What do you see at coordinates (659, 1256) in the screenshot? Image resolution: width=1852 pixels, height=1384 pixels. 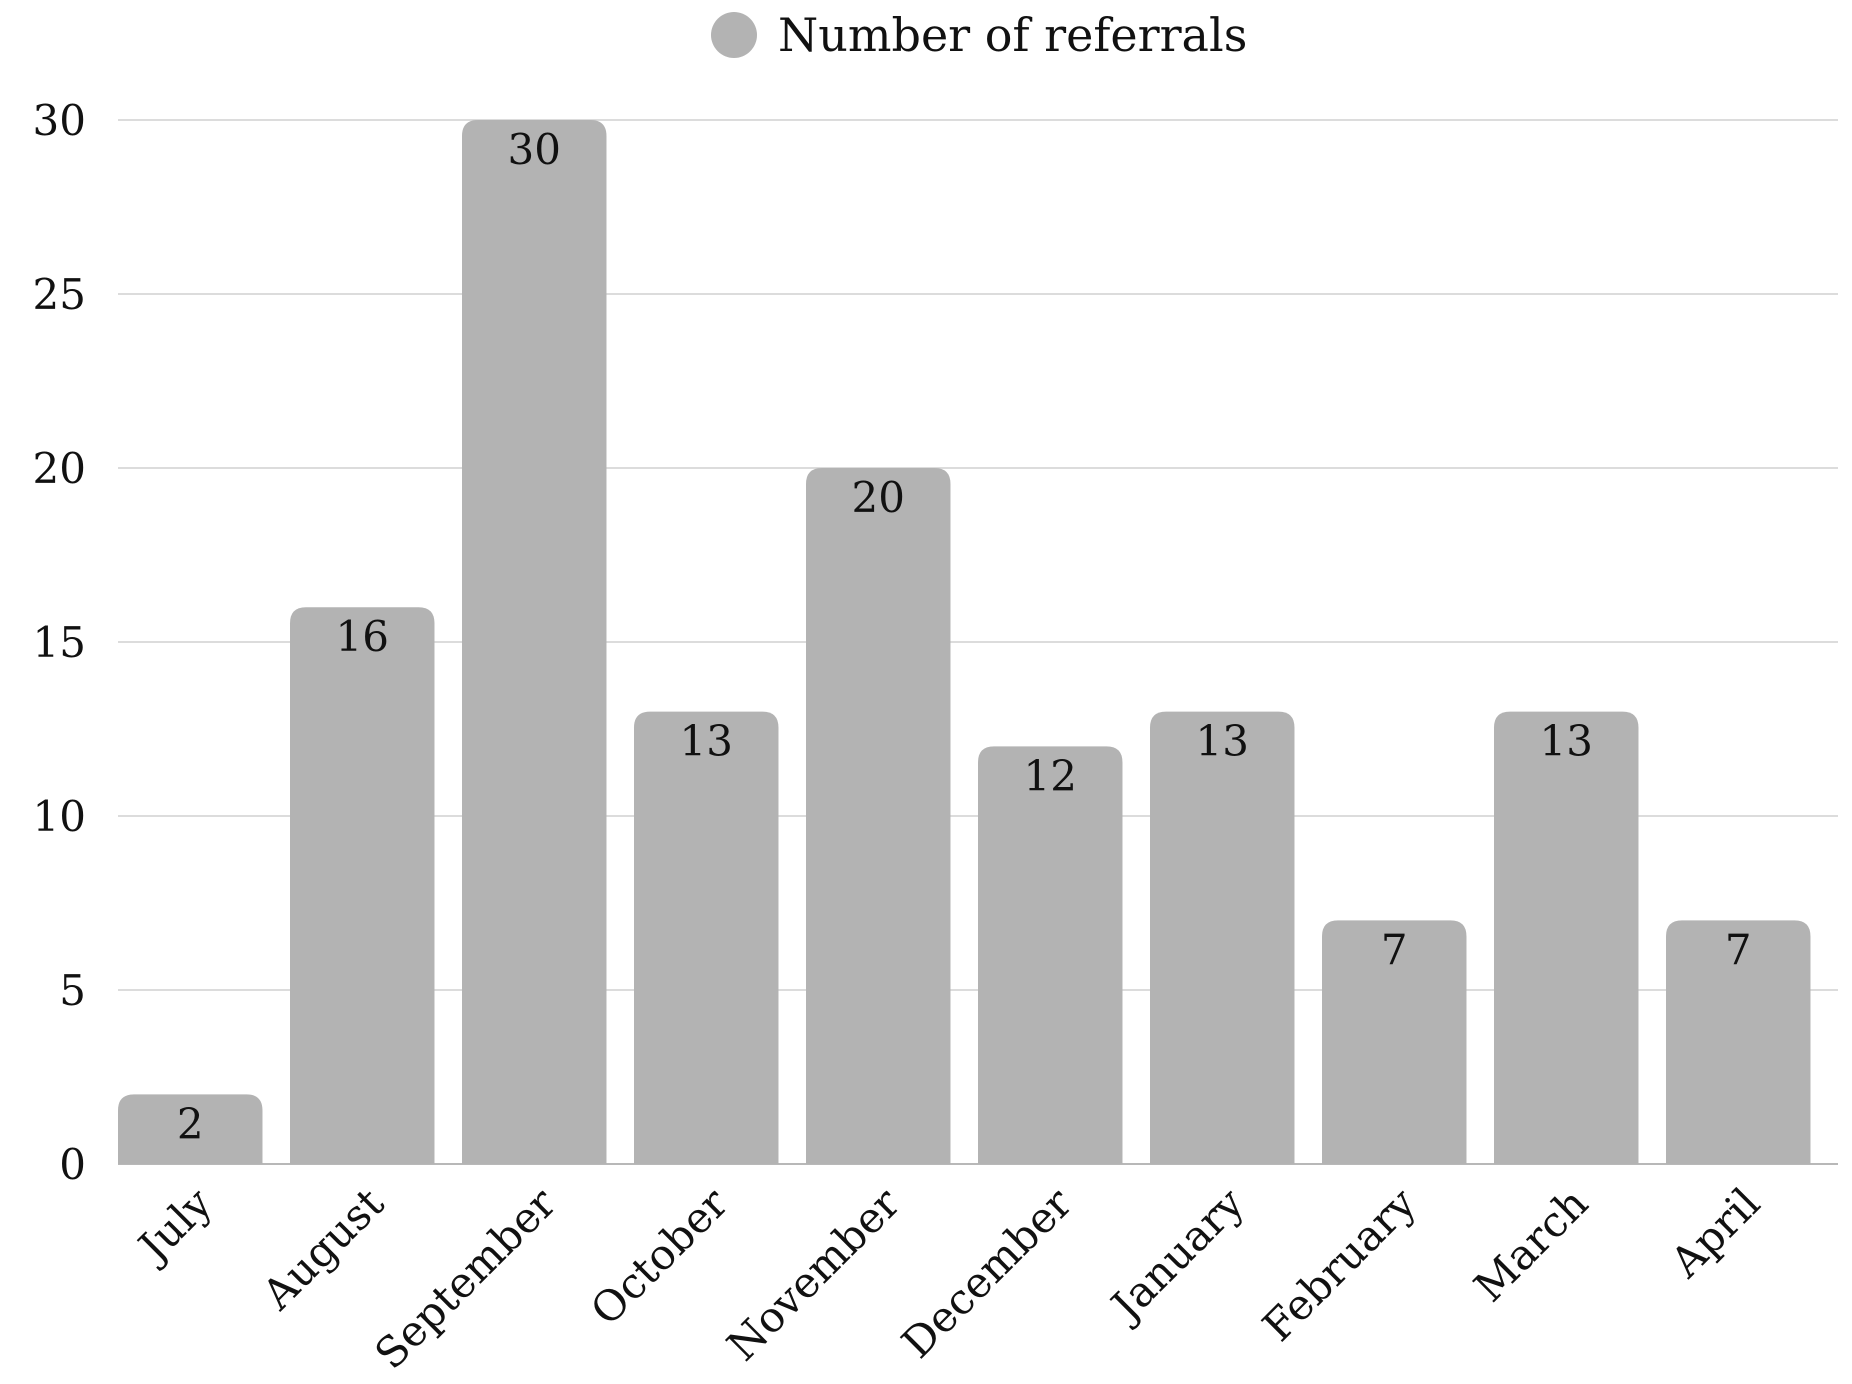 I see `x-tick-label: October` at bounding box center [659, 1256].